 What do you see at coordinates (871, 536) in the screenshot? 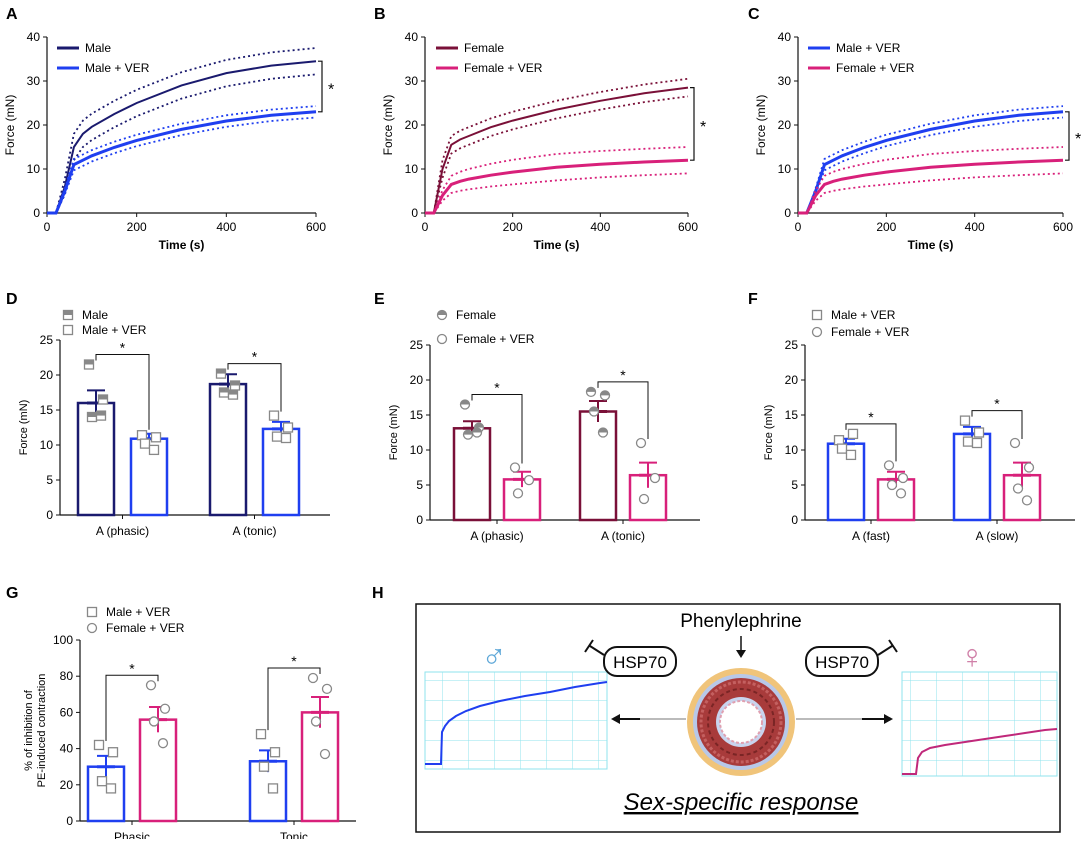
I see `x-category-label: A (fast)` at bounding box center [871, 536].